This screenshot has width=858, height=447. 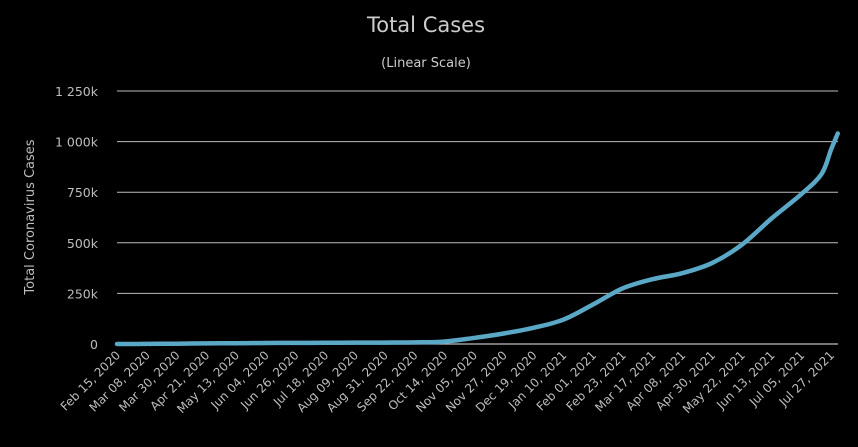 What do you see at coordinates (77, 91) in the screenshot?
I see `y-tick-label: 1 250k` at bounding box center [77, 91].